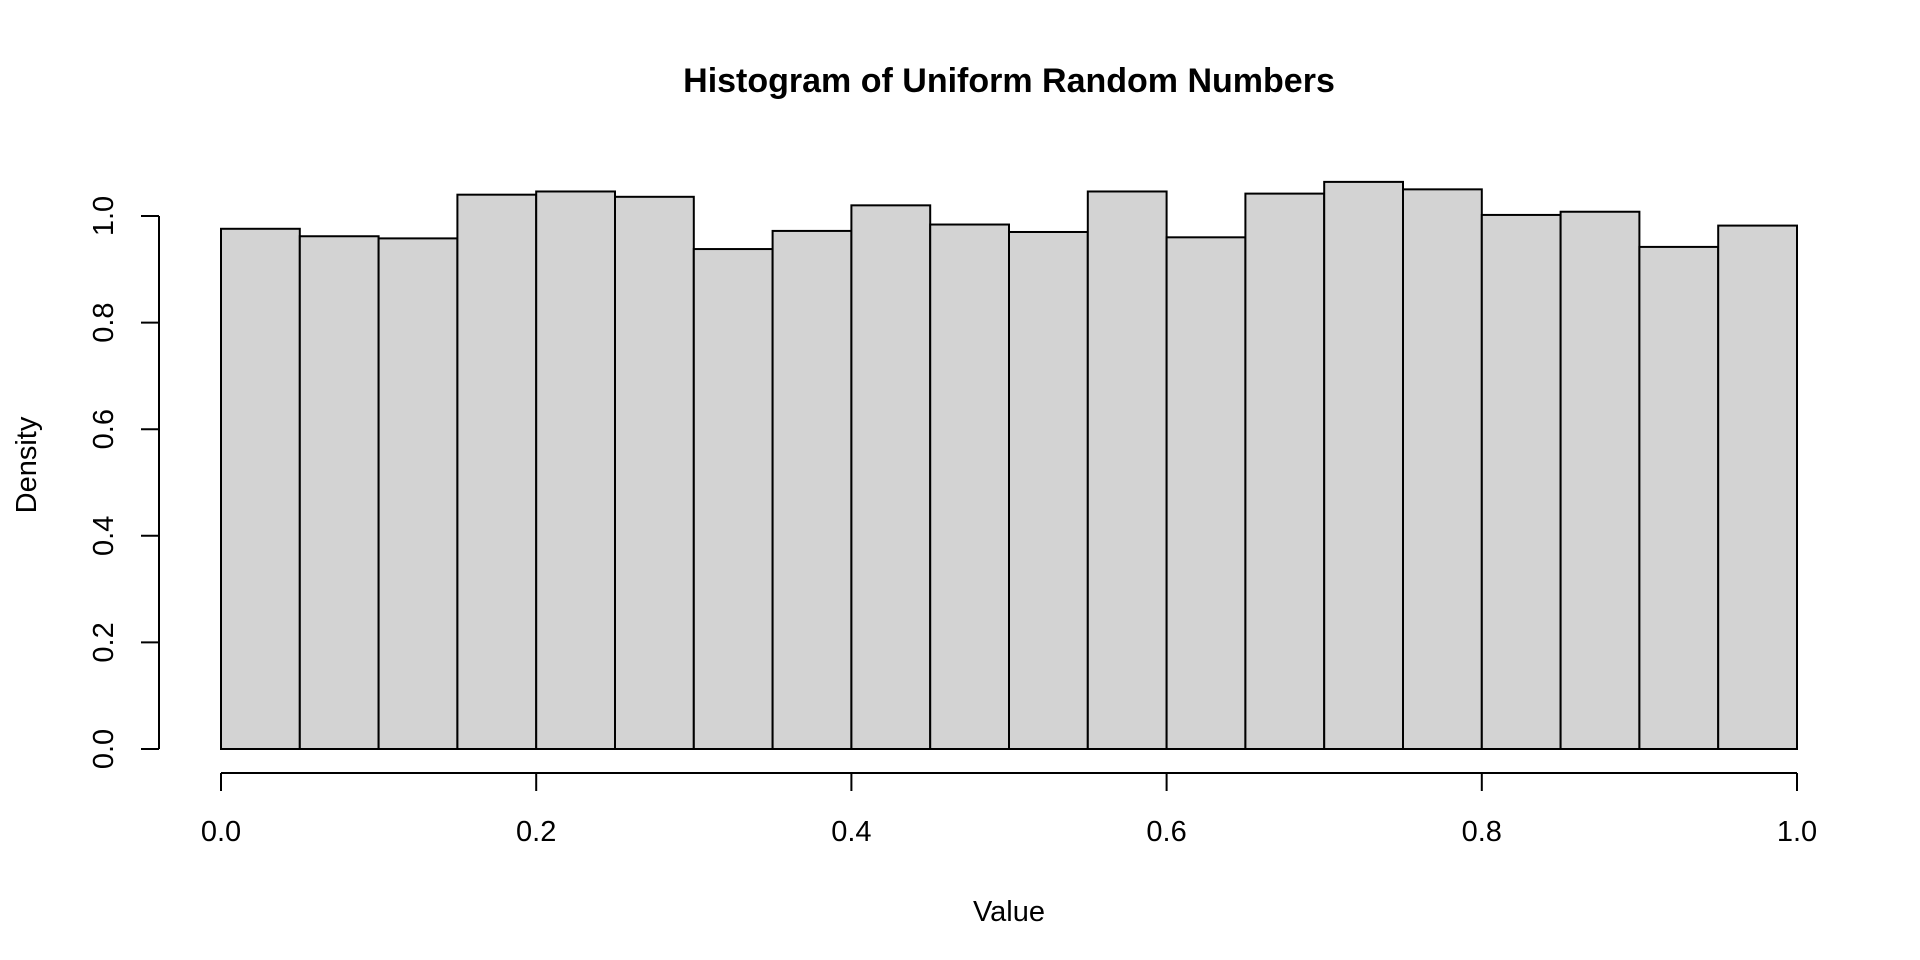 The width and height of the screenshot is (1920, 960). Describe the element at coordinates (104, 749) in the screenshot. I see `y-tick-label: 0.0` at that location.